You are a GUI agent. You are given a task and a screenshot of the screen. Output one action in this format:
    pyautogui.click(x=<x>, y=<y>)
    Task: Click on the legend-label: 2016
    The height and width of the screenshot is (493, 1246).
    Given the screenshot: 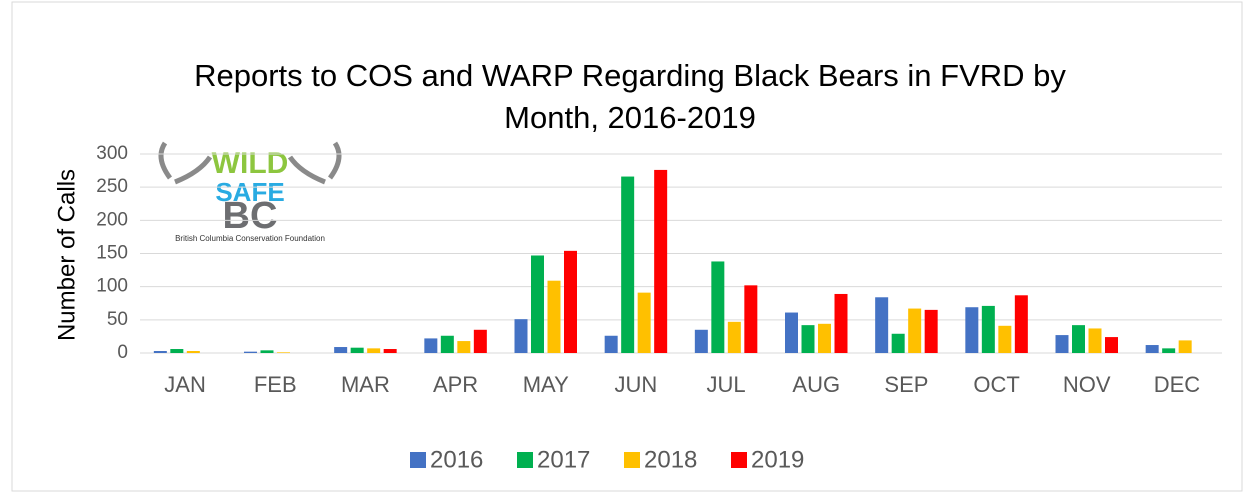 What is the action you would take?
    pyautogui.click(x=456, y=459)
    